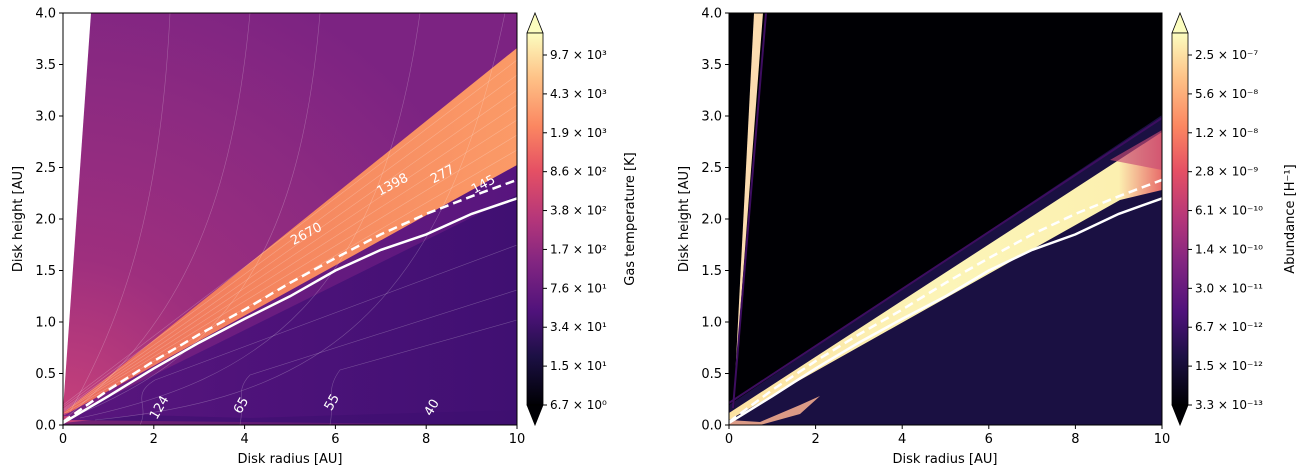 The height and width of the screenshot is (468, 1303). I want to click on contour-label: 65, so click(241, 406).